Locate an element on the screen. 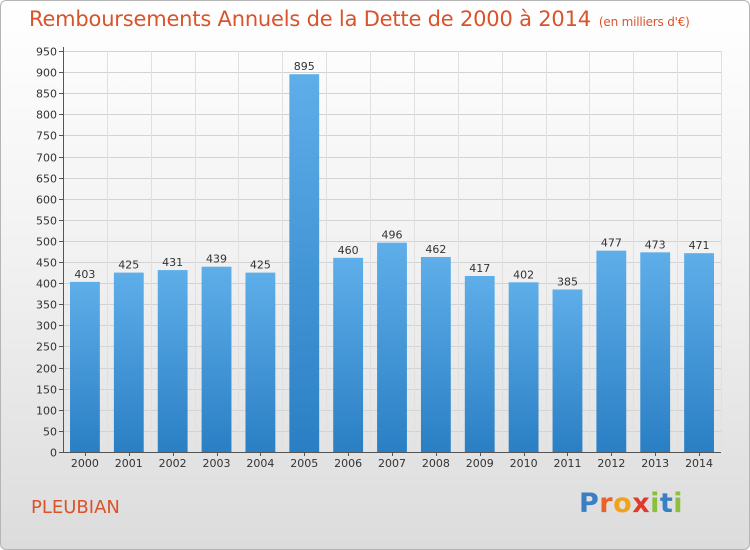 The height and width of the screenshot is (550, 750). x-tick-label: 2003 is located at coordinates (217, 463).